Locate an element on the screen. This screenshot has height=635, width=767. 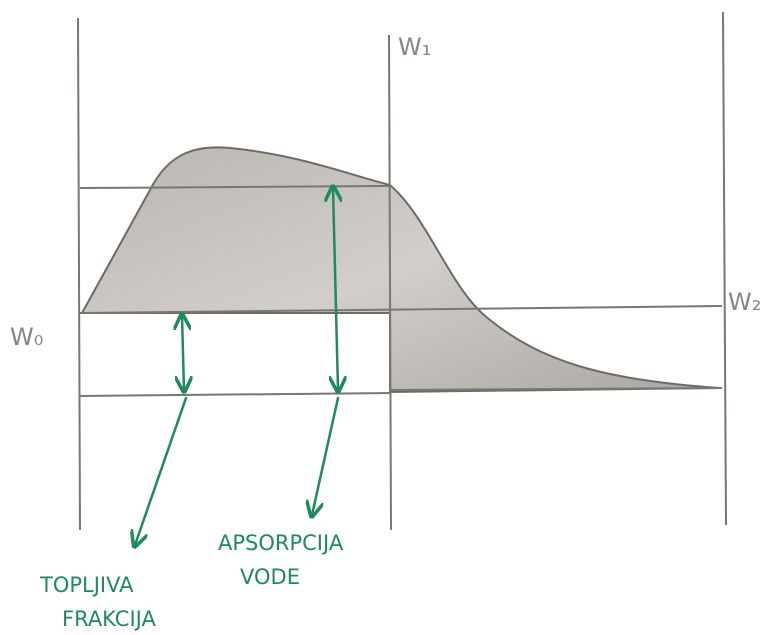
annotation-line: VODE is located at coordinates (270, 577).